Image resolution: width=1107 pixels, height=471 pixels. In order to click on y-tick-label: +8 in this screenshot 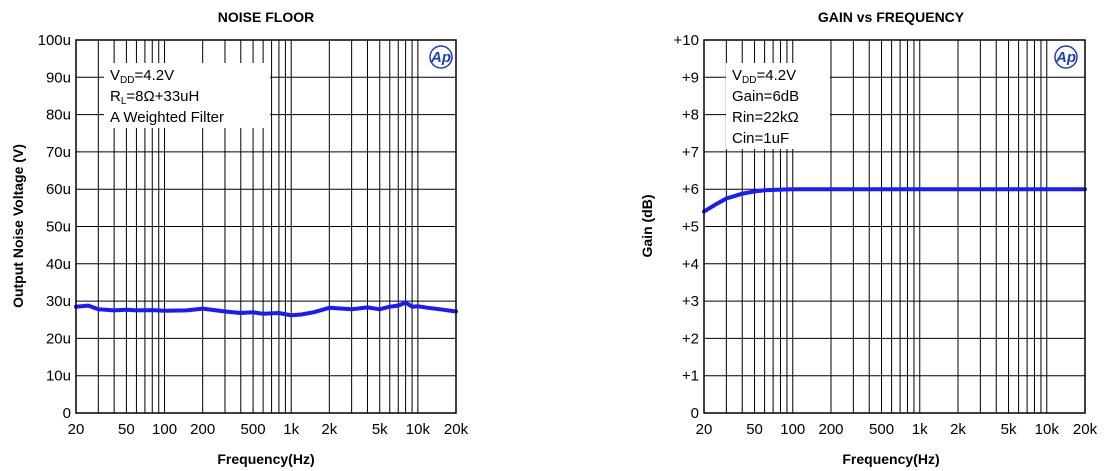, I will do `click(690, 115)`.